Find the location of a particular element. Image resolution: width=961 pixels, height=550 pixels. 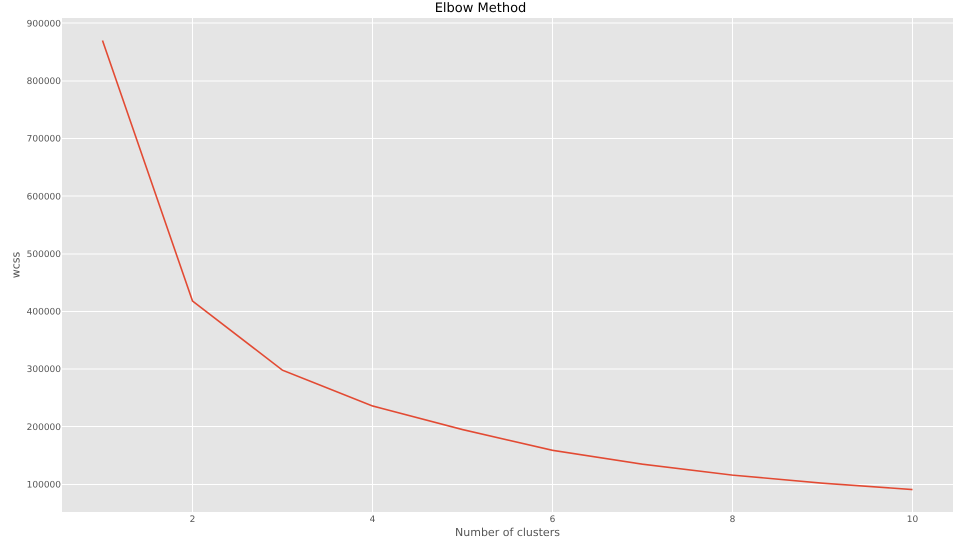

x-tick-label: 10 is located at coordinates (912, 520).